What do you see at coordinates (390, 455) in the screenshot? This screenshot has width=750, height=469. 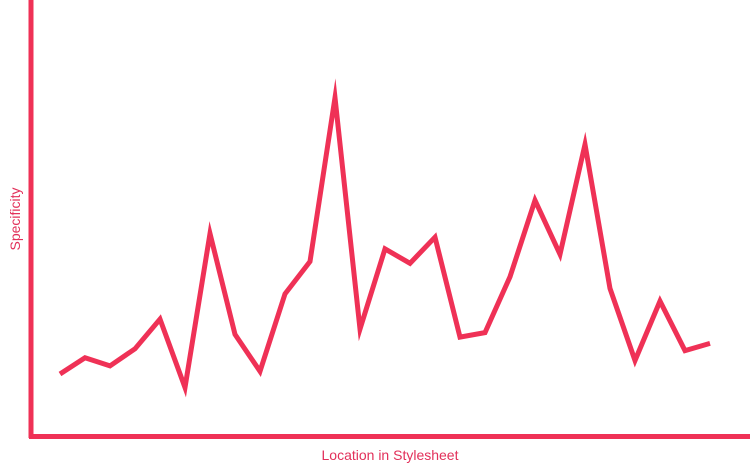 I see `x-axis-label: Location in Stylesheet` at bounding box center [390, 455].